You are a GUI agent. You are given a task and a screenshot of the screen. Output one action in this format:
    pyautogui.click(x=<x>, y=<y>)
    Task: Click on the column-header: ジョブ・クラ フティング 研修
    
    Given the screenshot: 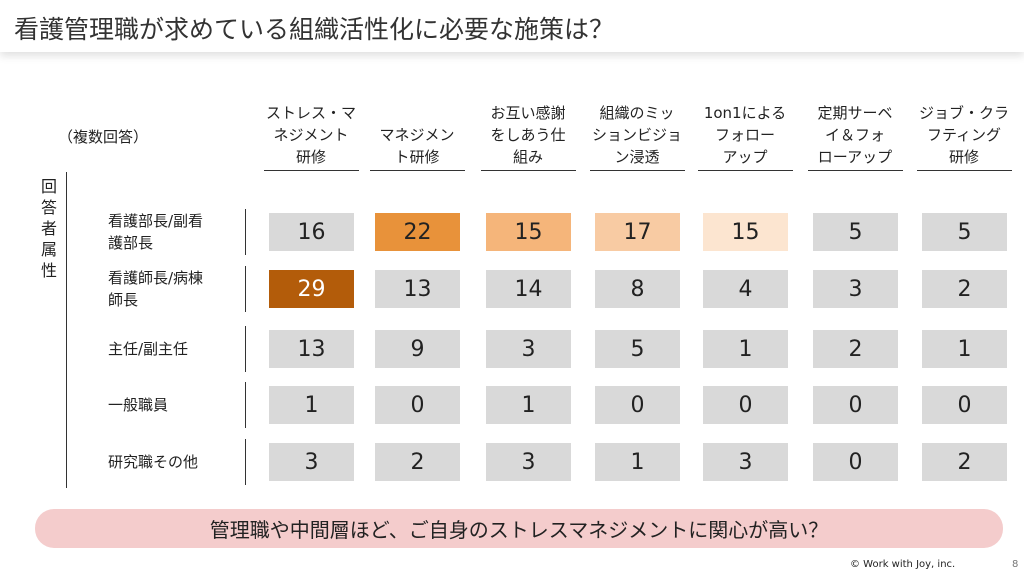 What is the action you would take?
    pyautogui.click(x=964, y=122)
    